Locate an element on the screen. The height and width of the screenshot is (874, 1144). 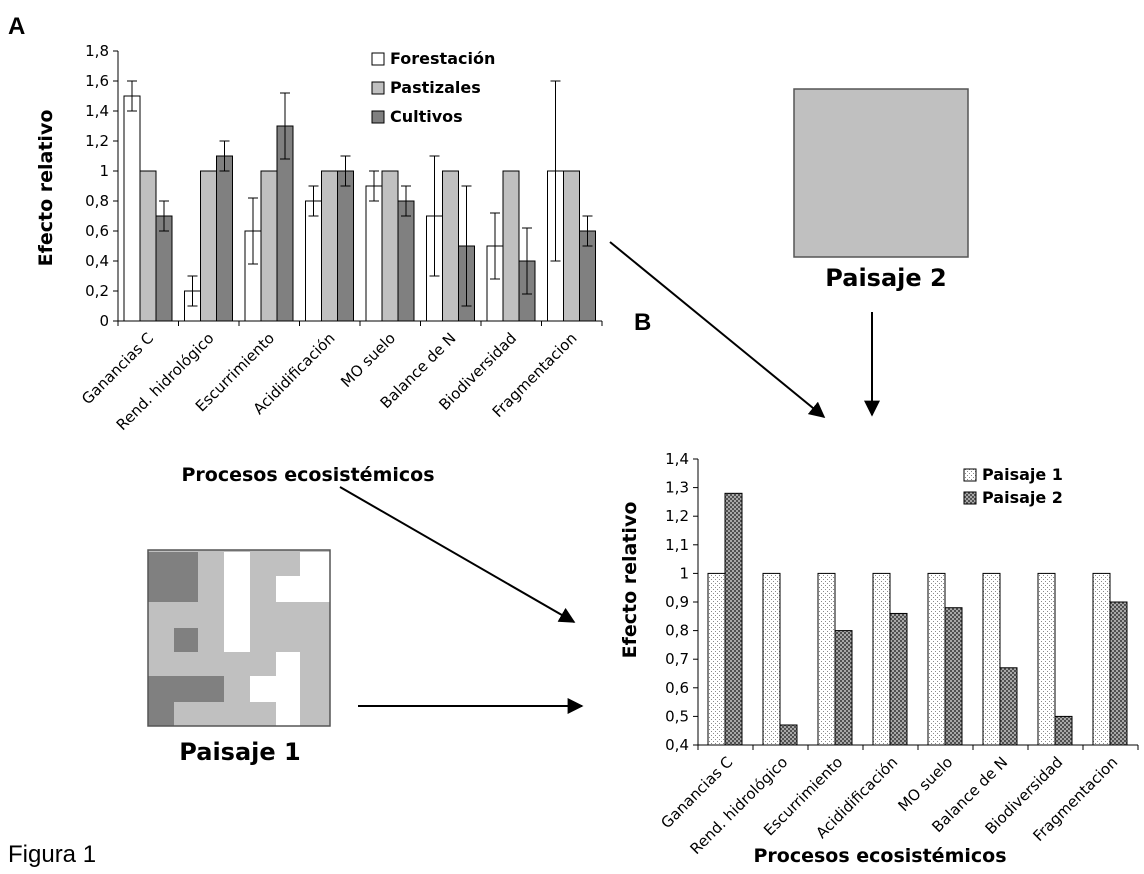
arrow-chart-a-to-b is located at coordinates (717, 330).